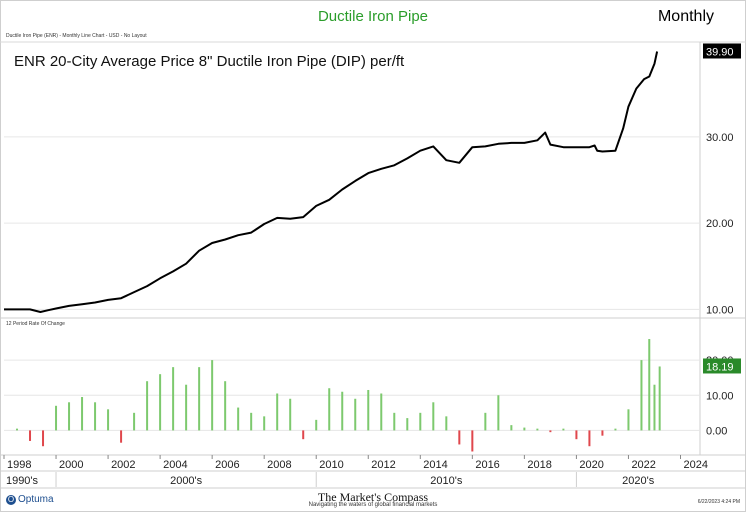  What do you see at coordinates (716, 431) in the screenshot?
I see `roc-tick-label: 0.00` at bounding box center [716, 431].